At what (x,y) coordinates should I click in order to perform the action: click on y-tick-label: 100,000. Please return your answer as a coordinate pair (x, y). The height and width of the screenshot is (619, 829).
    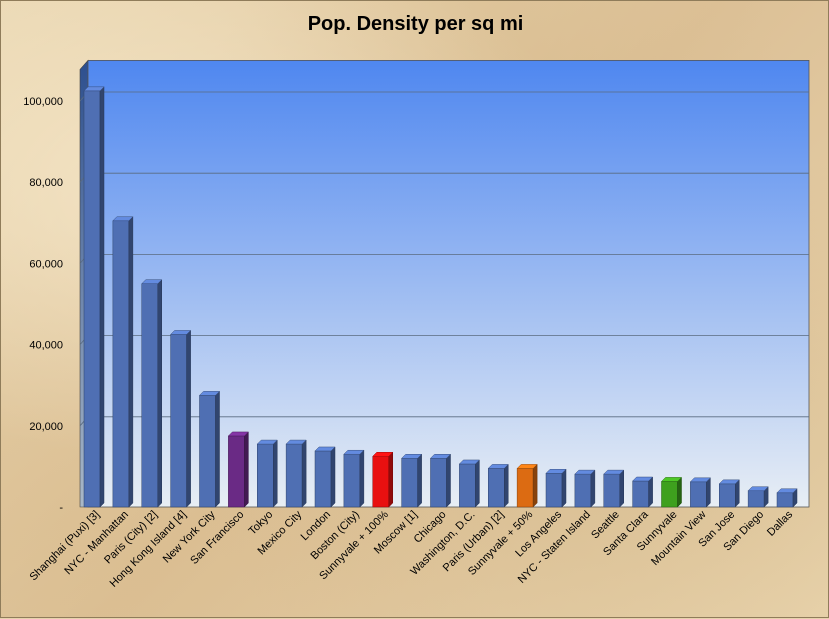
    Looking at the image, I should click on (43, 102).